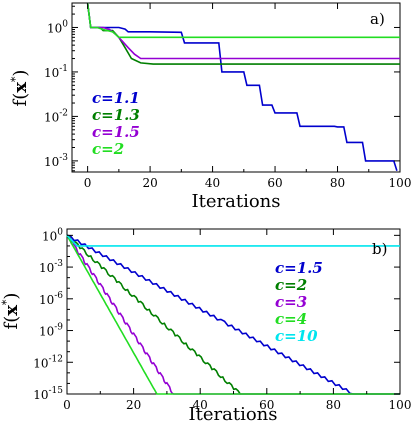 The height and width of the screenshot is (426, 415). What do you see at coordinates (337, 183) in the screenshot?
I see `panel-a-x-tick-label-80: 80` at bounding box center [337, 183].